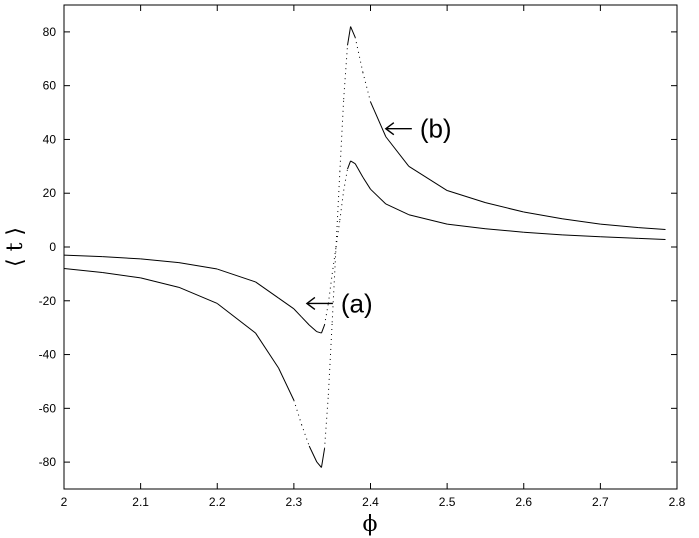 The image size is (699, 538). Describe the element at coordinates (48, 408) in the screenshot. I see `y-tick-label: -60` at that location.